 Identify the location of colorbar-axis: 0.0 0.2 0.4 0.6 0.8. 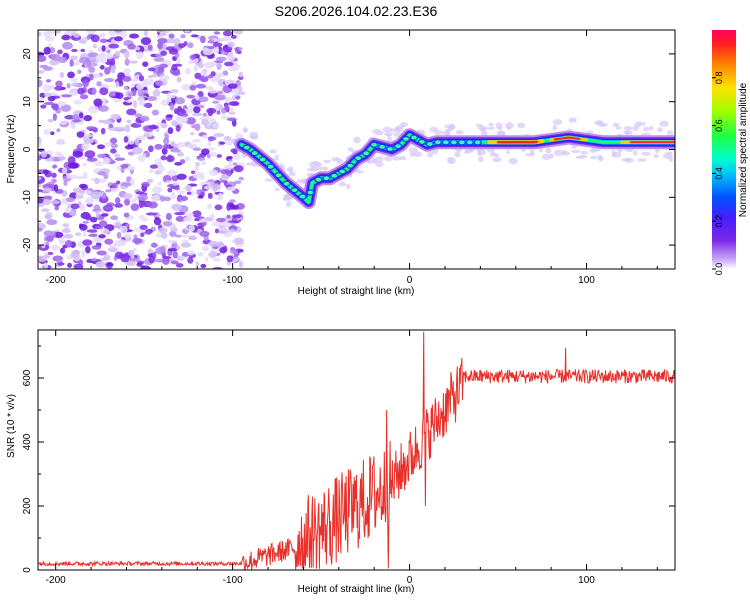
(718, 173).